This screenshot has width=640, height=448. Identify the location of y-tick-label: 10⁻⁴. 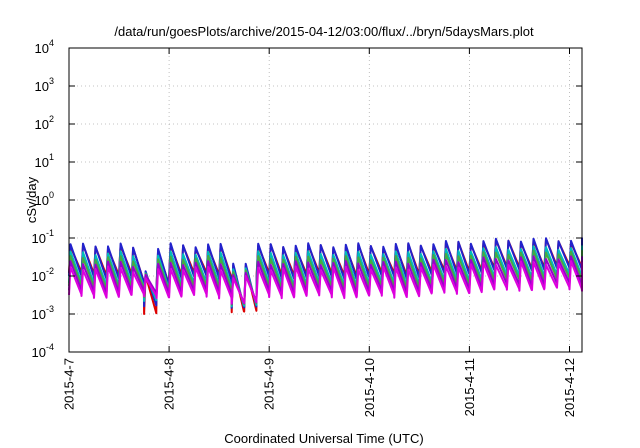
(43, 351).